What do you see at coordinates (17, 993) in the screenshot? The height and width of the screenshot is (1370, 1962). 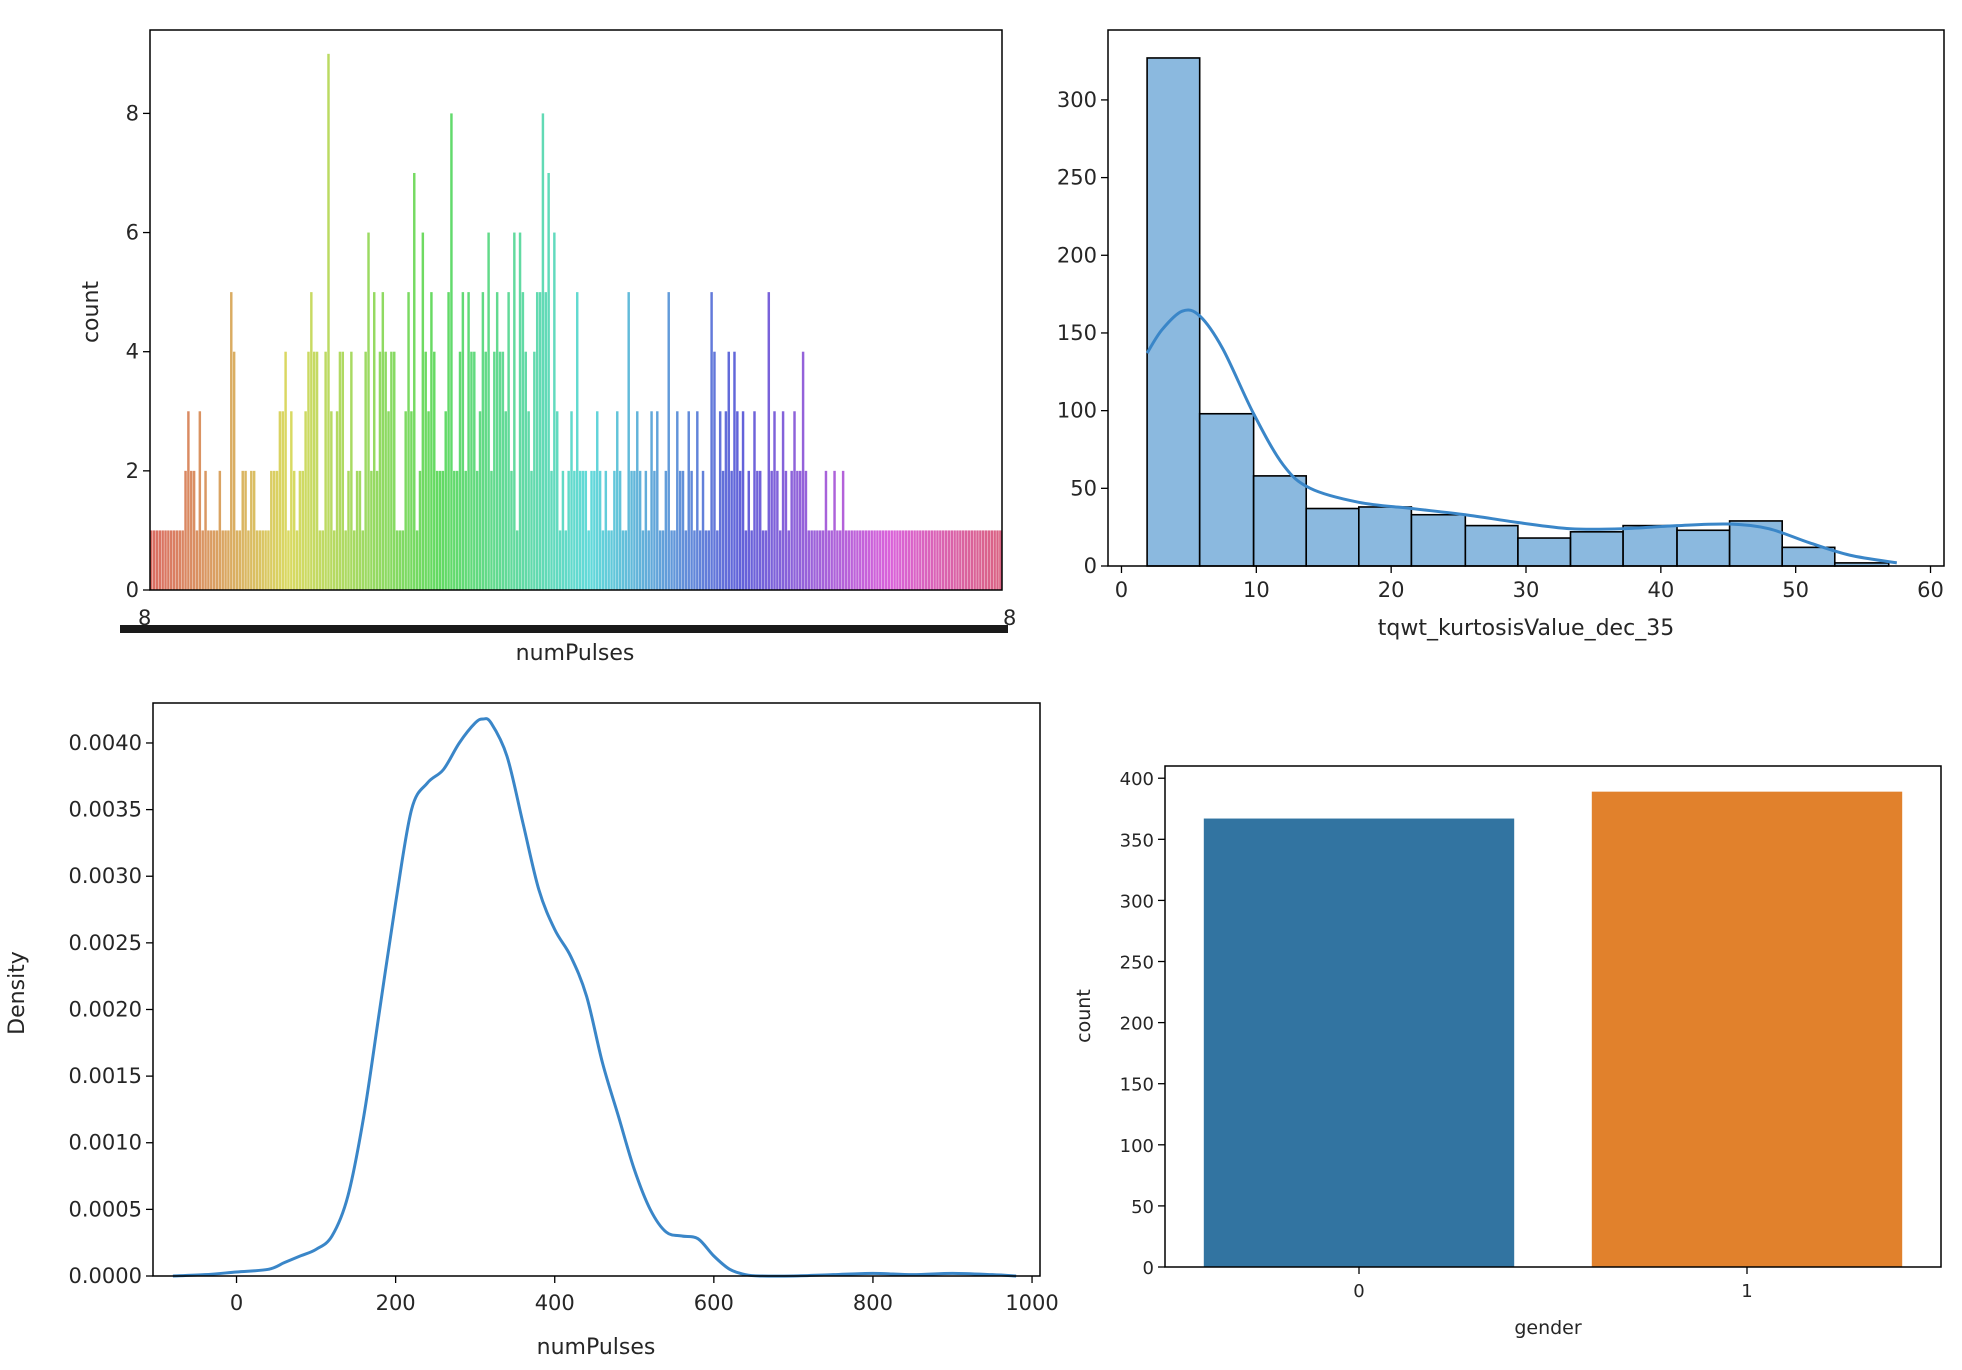 I see `y-axis-label: Density` at bounding box center [17, 993].